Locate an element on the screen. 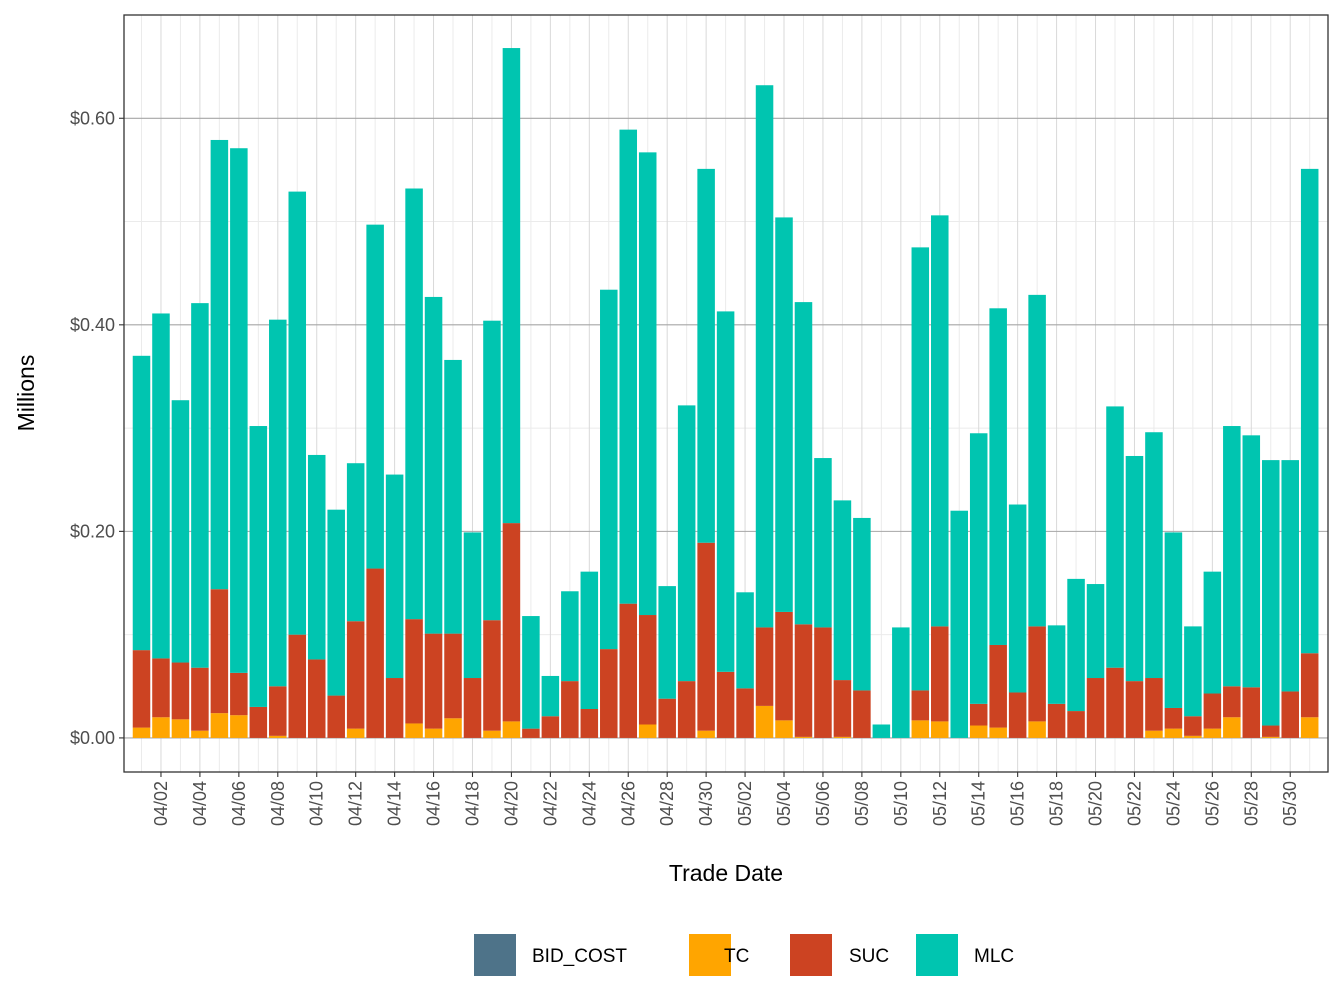 The image size is (1344, 1008). x-tick-label: 05/24 is located at coordinates (1173, 803).